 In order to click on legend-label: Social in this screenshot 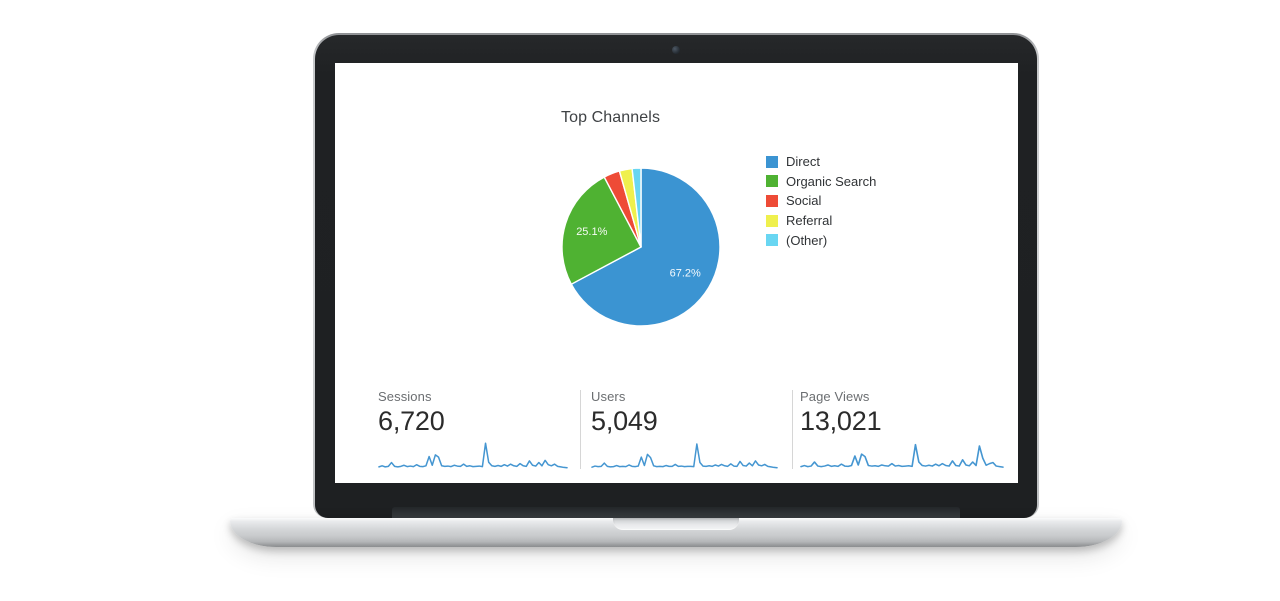, I will do `click(804, 201)`.